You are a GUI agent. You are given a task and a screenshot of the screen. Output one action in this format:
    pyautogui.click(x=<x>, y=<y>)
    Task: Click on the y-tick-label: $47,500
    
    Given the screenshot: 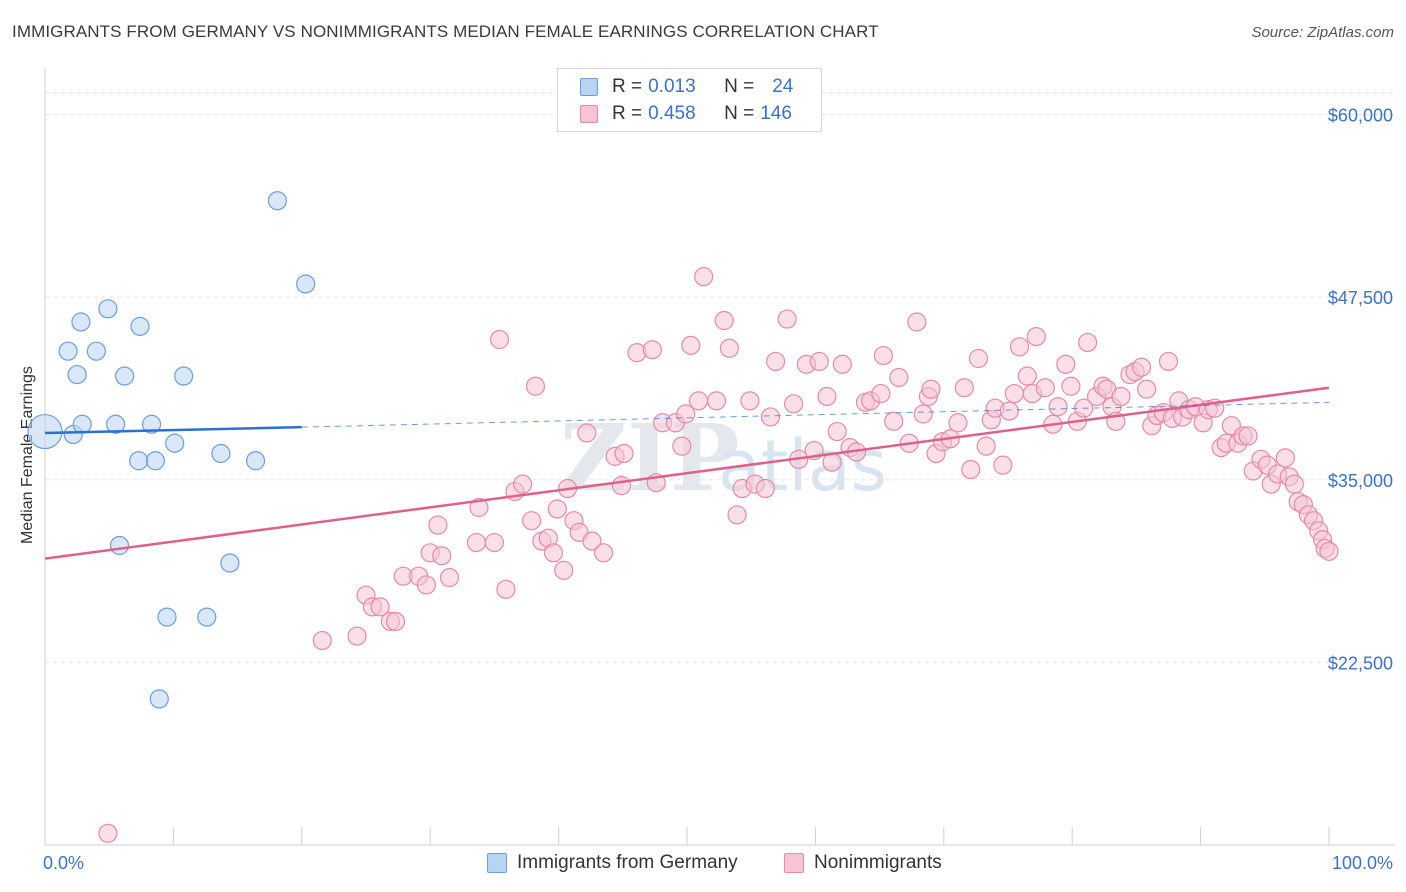 What is the action you would take?
    pyautogui.click(x=1360, y=298)
    